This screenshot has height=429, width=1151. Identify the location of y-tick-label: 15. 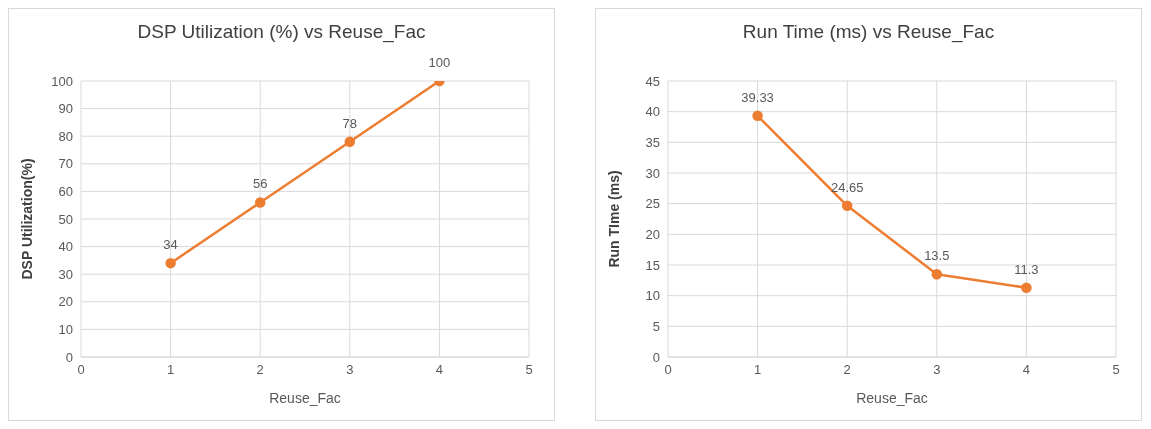
(652, 265).